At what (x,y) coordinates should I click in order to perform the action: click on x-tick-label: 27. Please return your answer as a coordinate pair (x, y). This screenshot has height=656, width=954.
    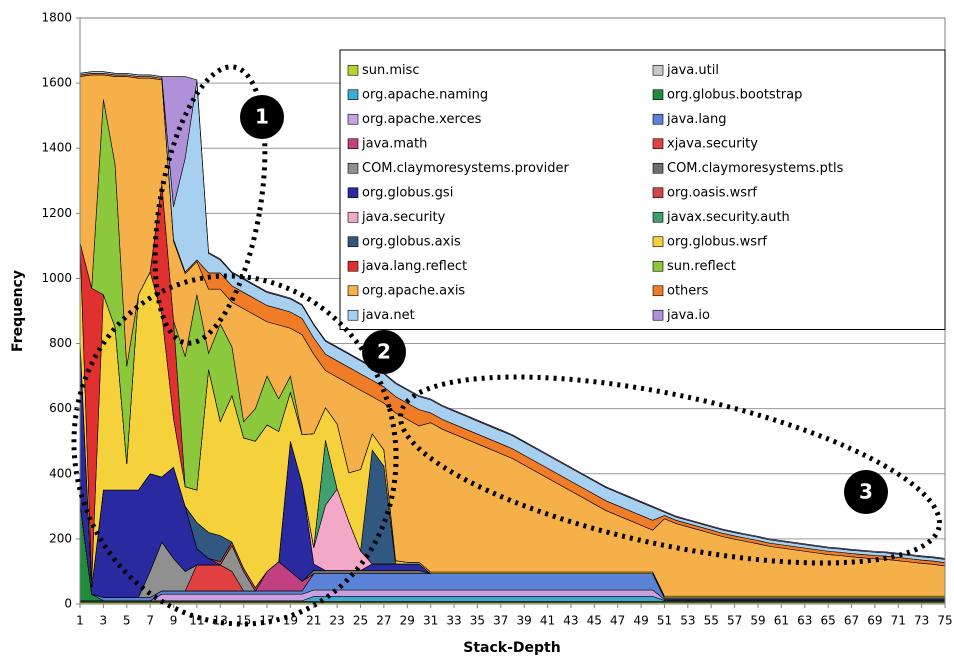
    Looking at the image, I should click on (383, 621).